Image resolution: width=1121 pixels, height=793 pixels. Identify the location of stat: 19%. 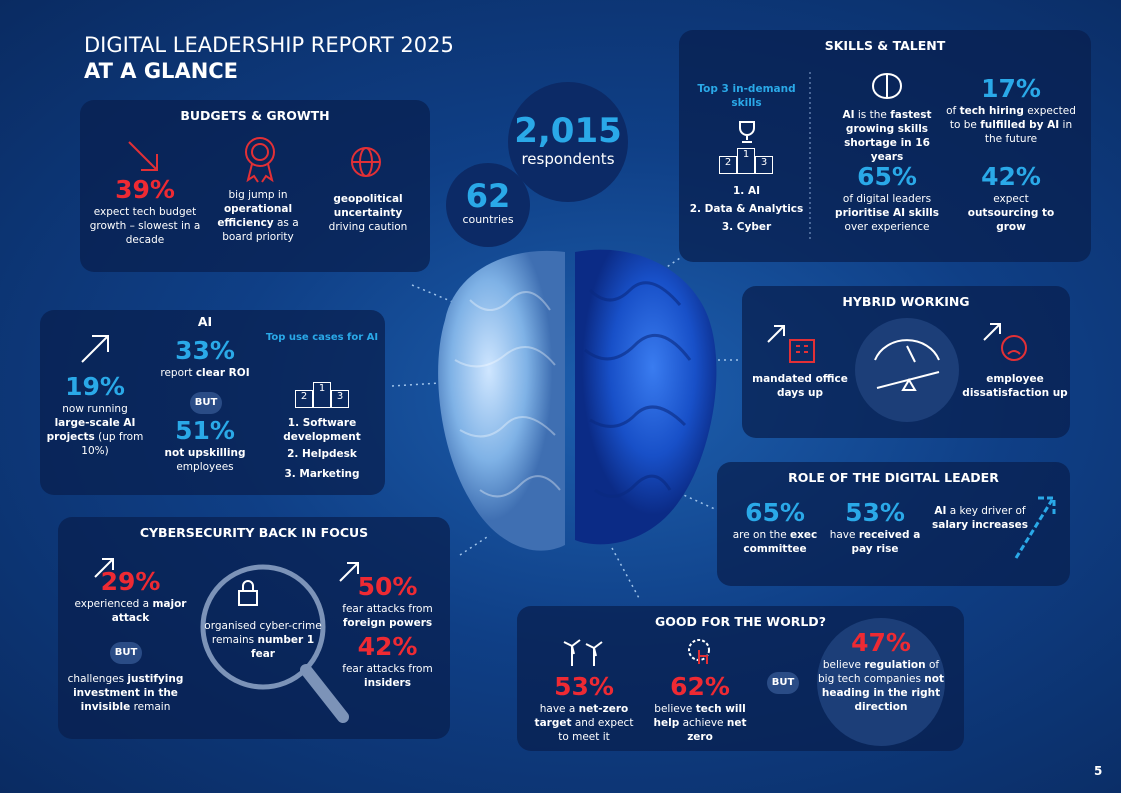
(95, 386).